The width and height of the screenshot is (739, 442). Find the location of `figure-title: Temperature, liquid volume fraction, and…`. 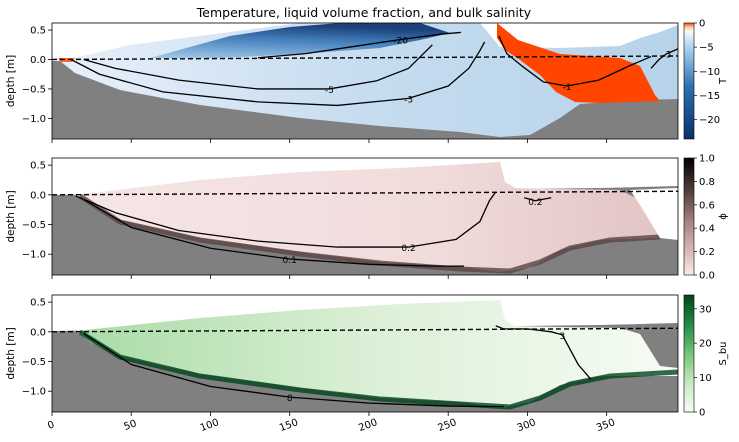

figure-title: Temperature, liquid volume fraction, and… is located at coordinates (364, 12).